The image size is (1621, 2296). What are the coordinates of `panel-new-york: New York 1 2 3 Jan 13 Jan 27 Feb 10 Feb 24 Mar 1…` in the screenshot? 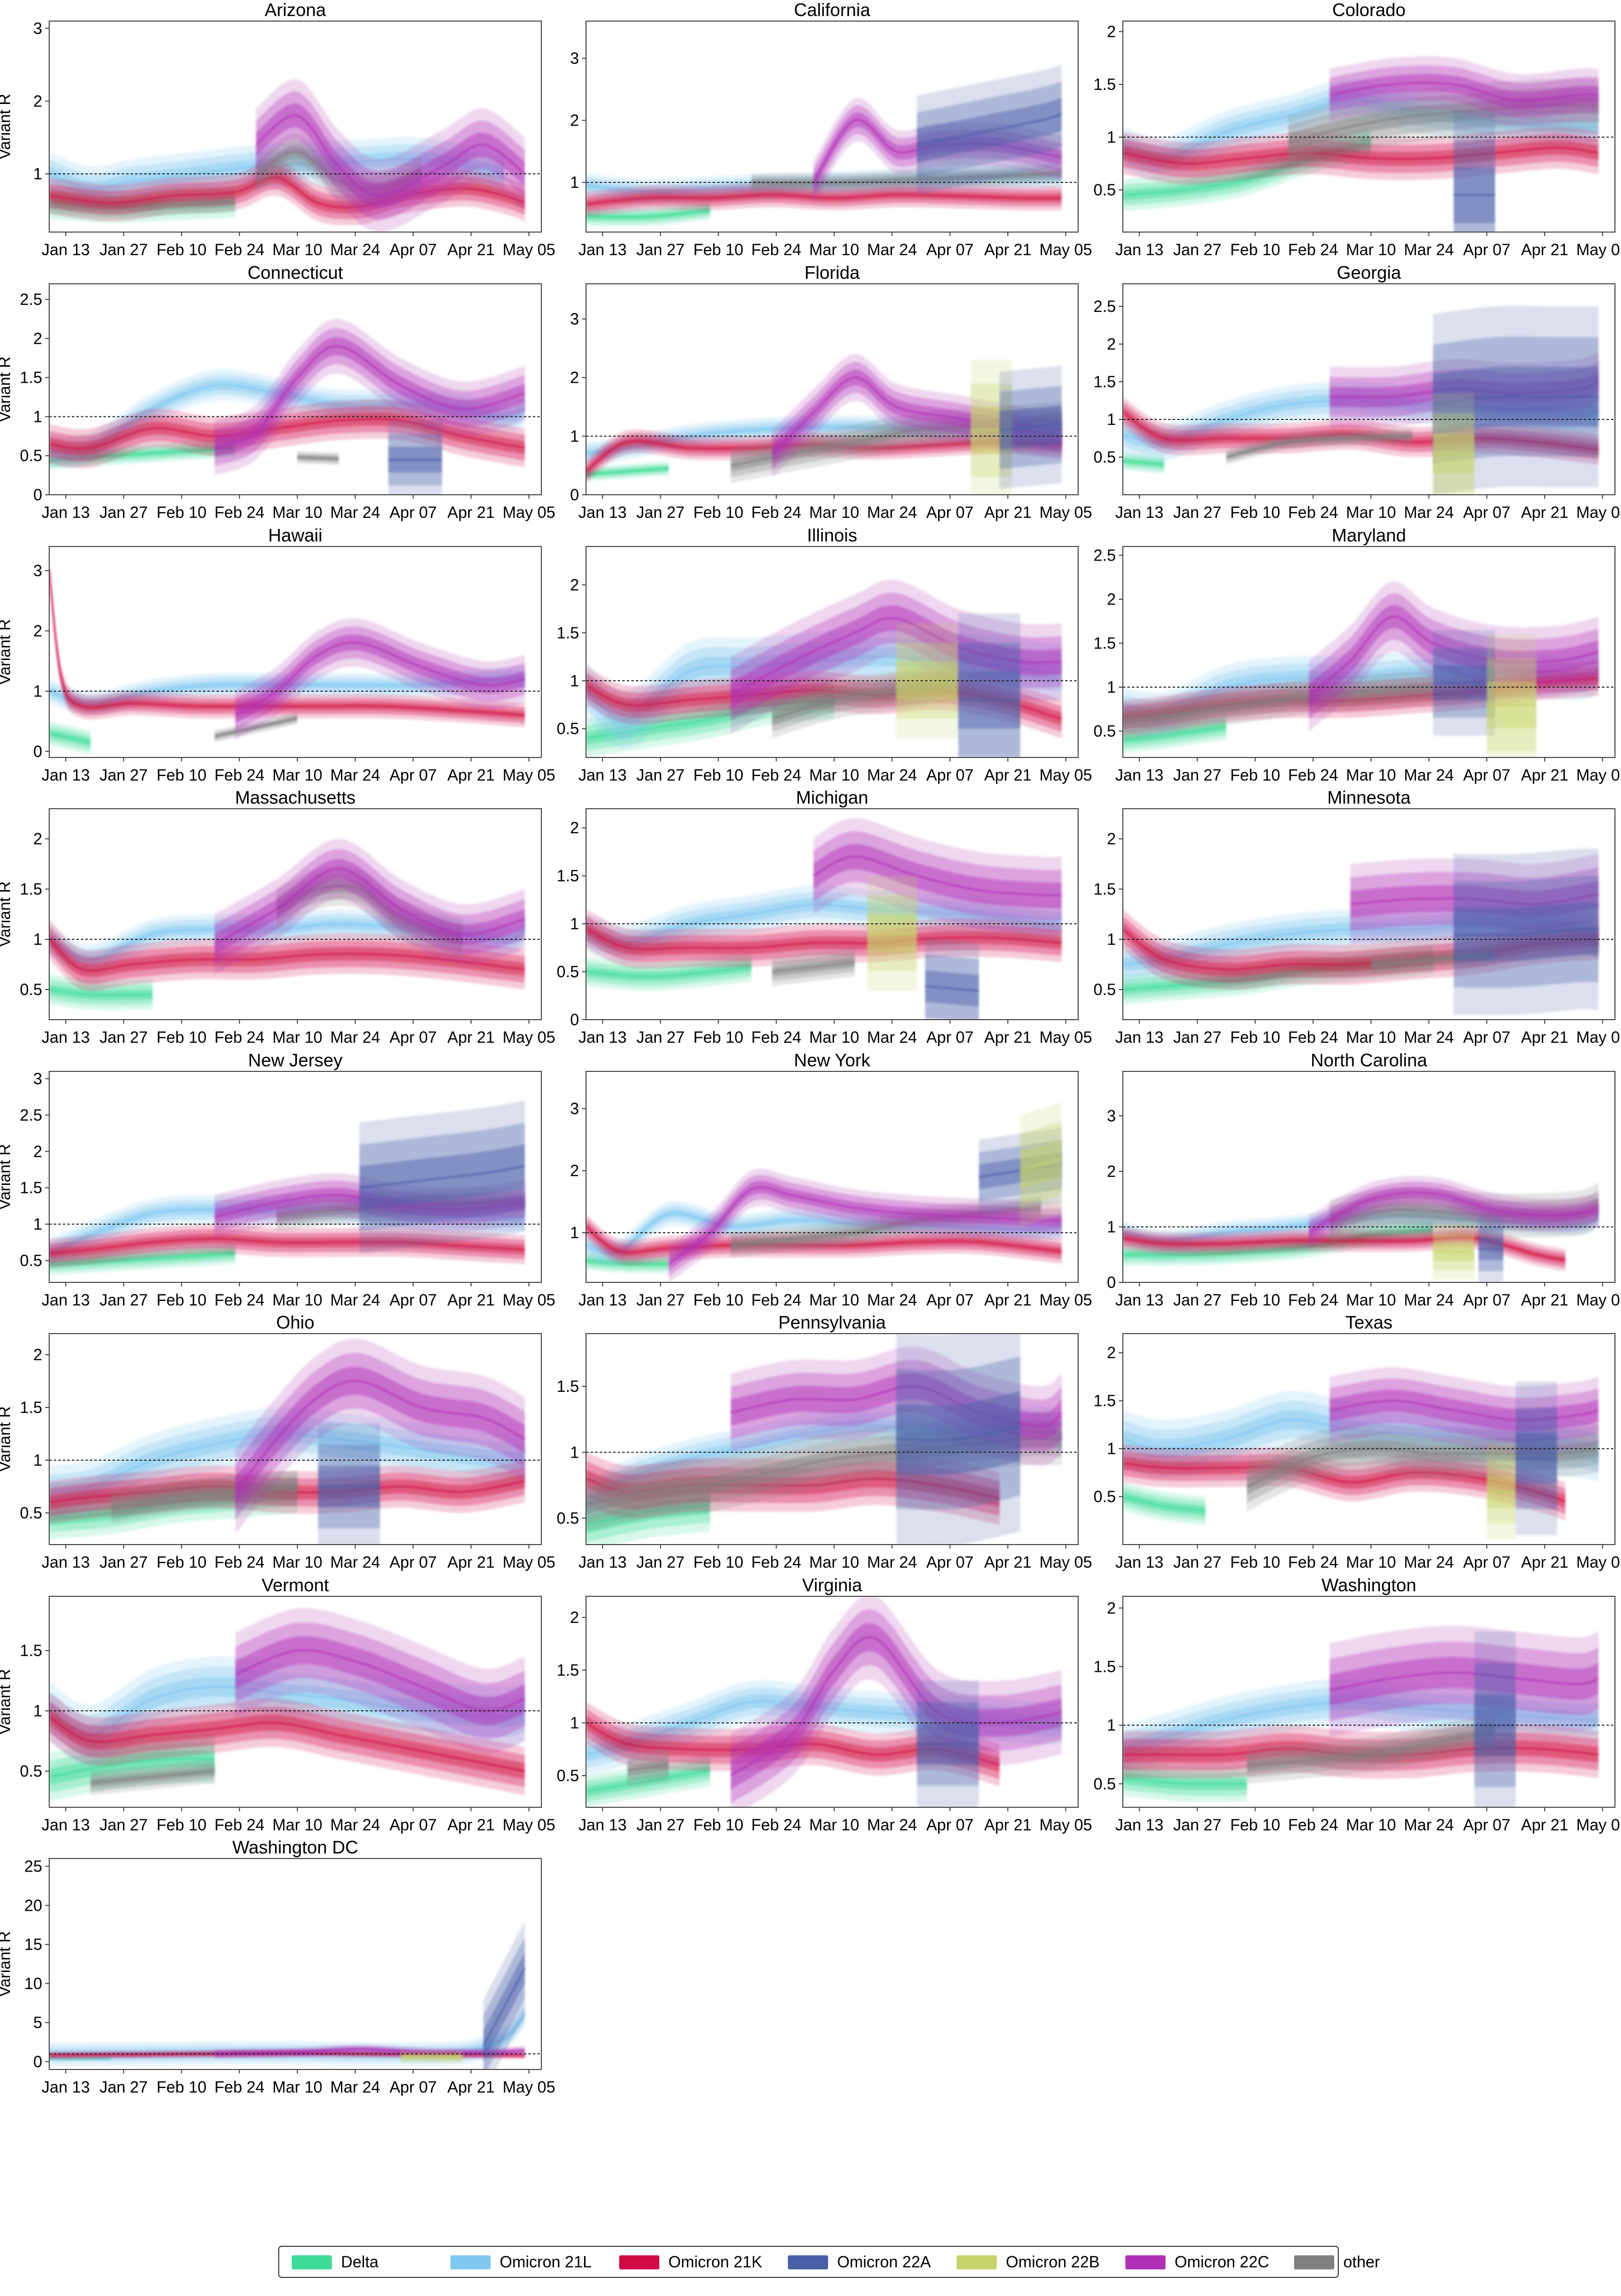 It's located at (831, 1179).